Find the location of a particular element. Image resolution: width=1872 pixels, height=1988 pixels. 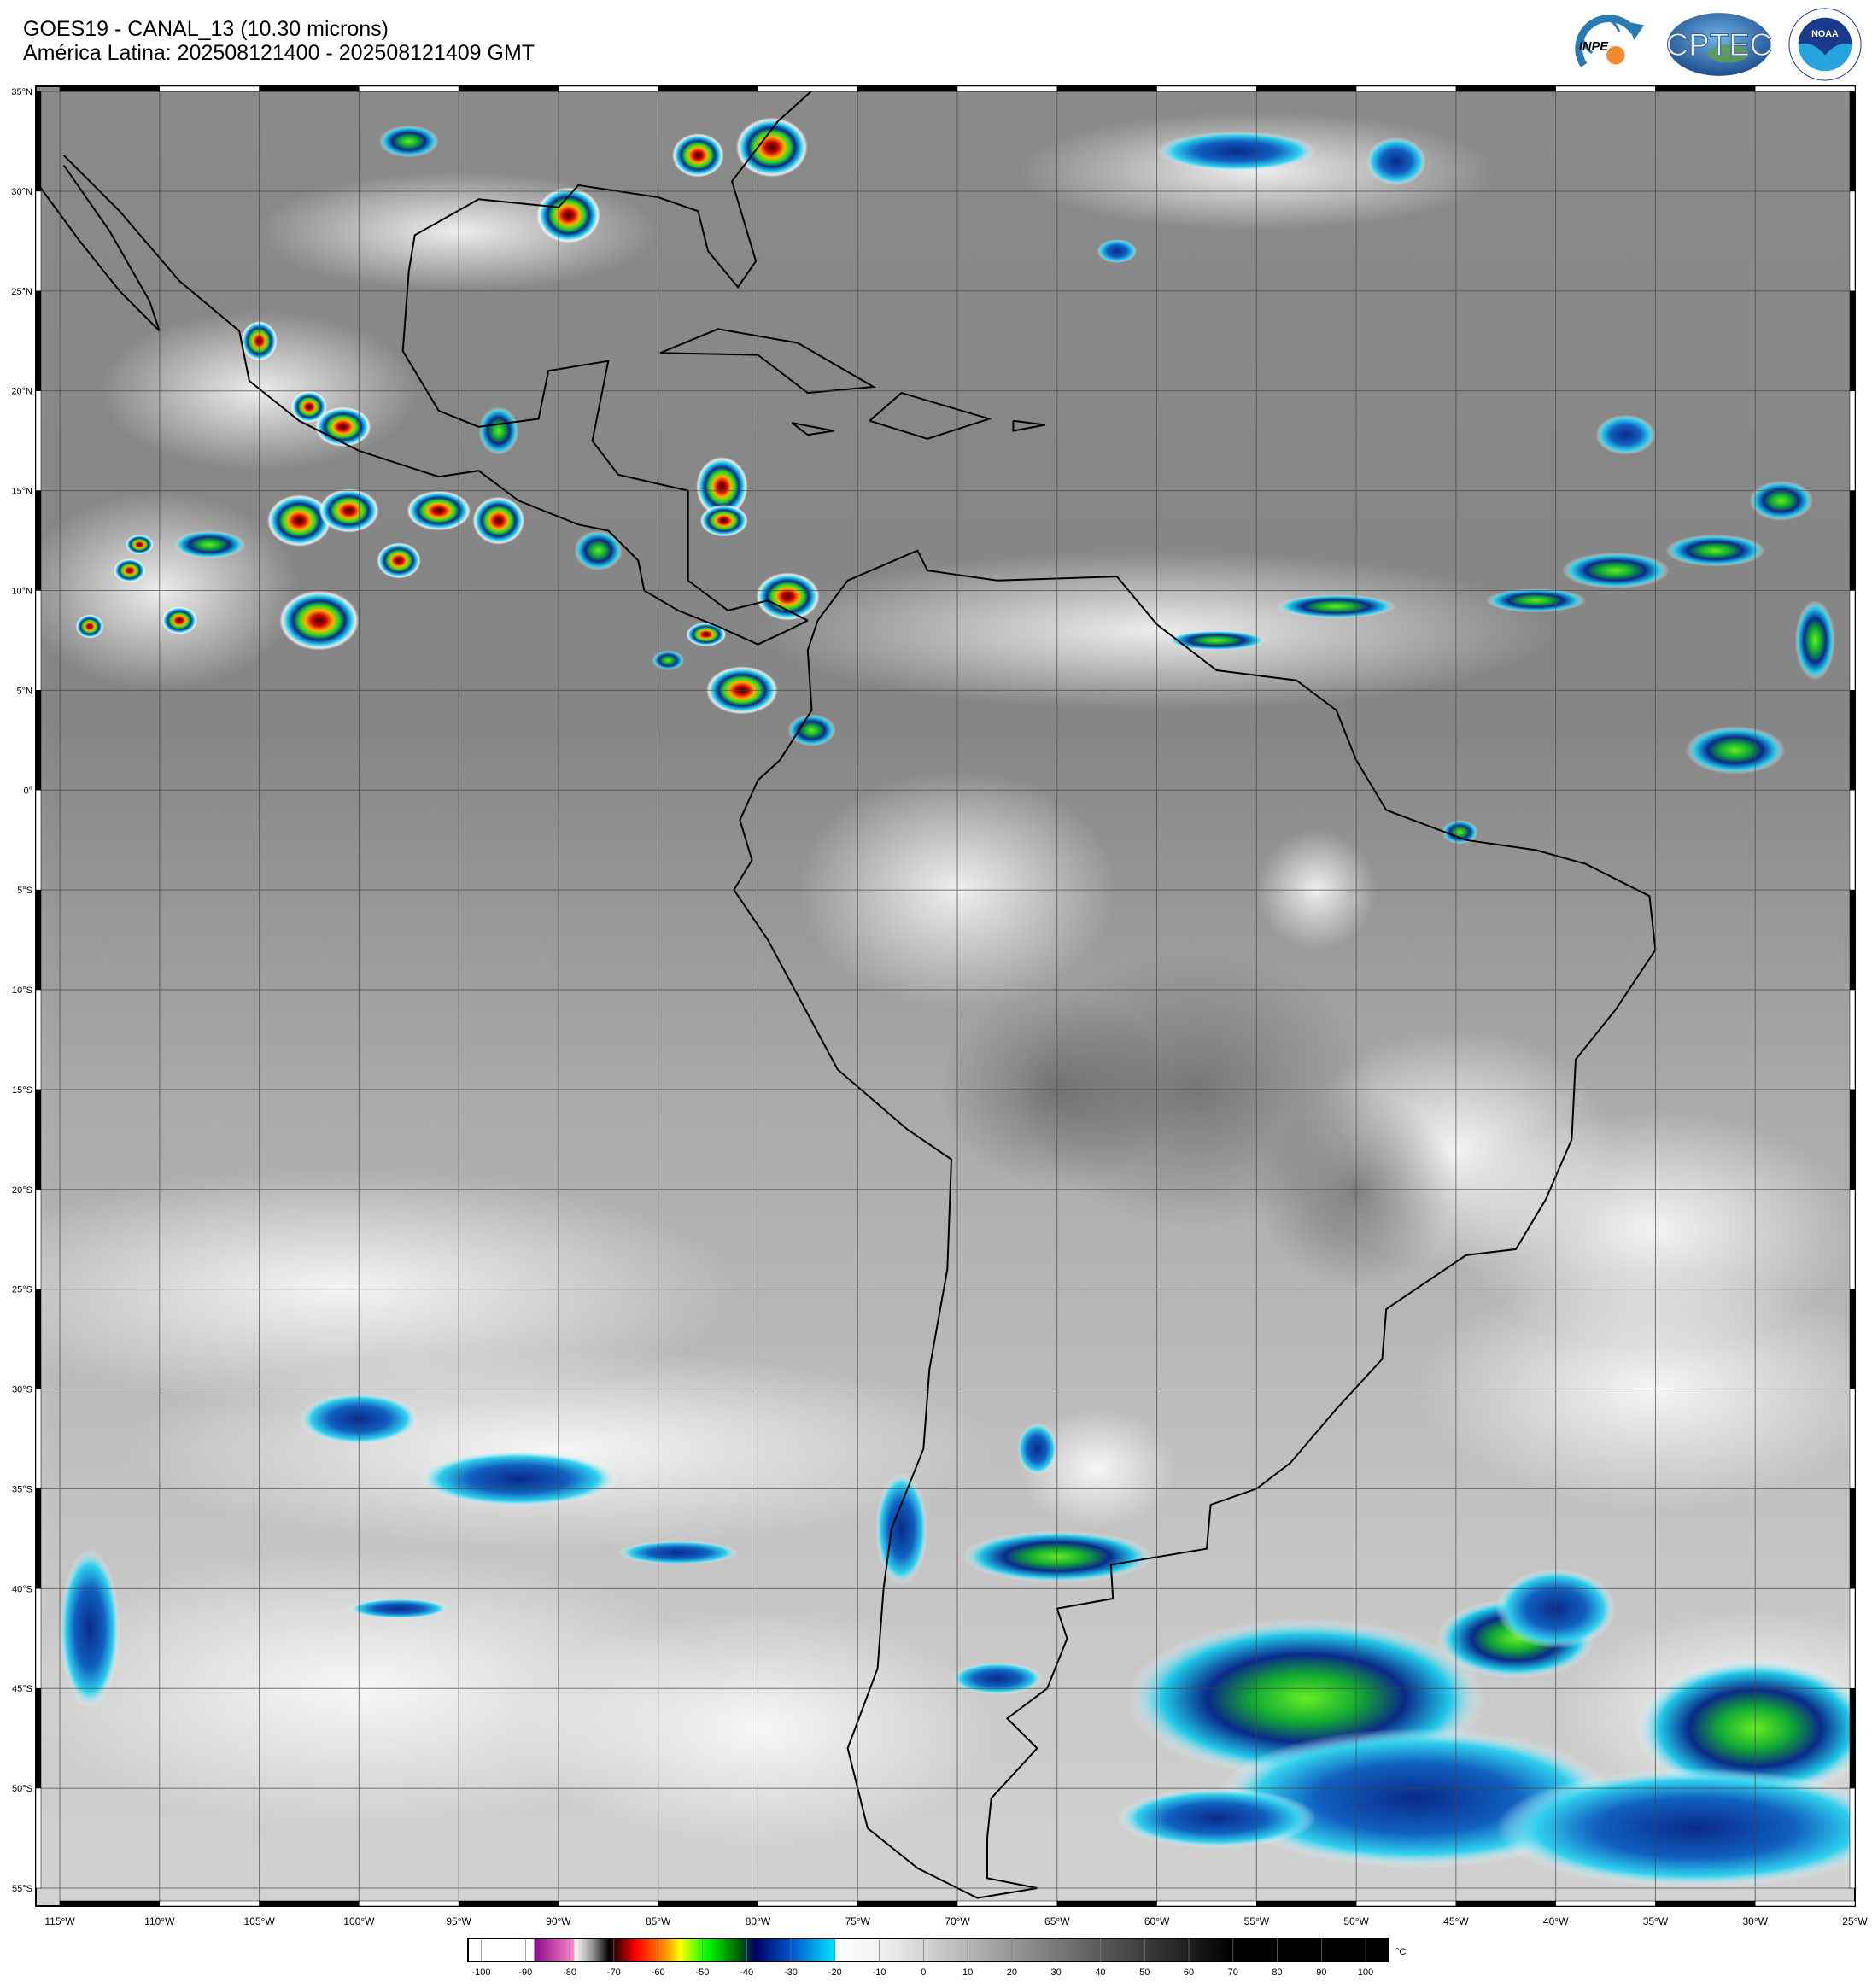

lat-label: 30°S is located at coordinates (22, 1390).